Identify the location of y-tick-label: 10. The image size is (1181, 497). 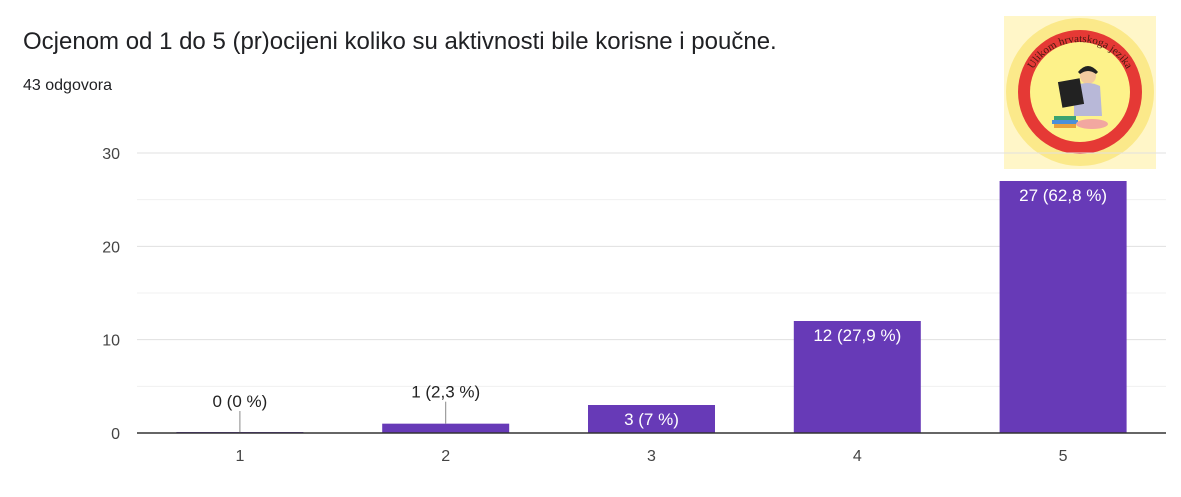
(111, 341).